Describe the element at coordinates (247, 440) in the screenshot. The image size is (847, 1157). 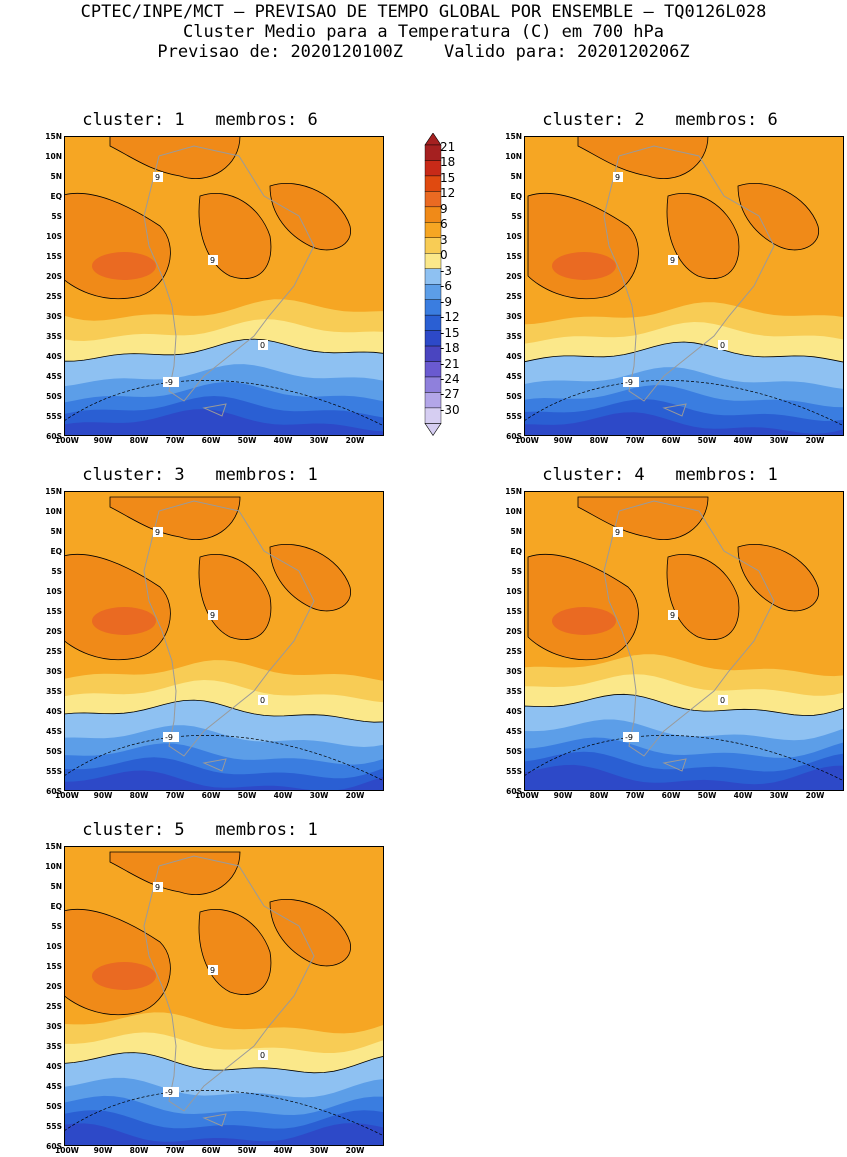
I see `lon-tick-label: 50W` at that location.